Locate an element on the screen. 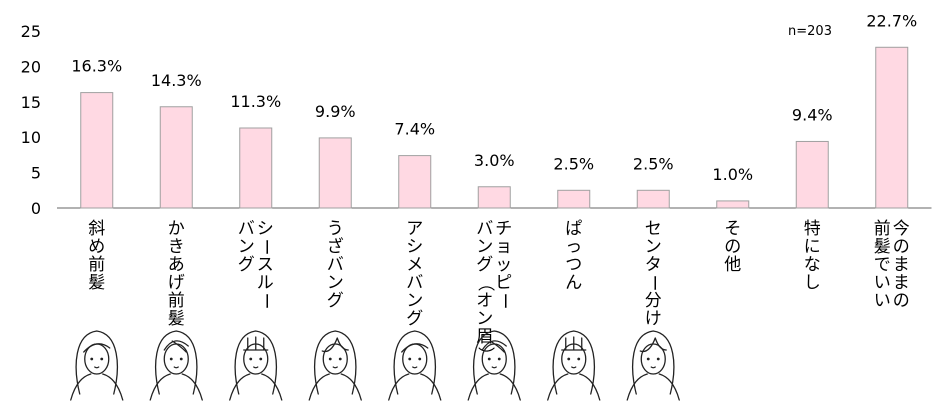  category-label-char: め is located at coordinates (96, 247).